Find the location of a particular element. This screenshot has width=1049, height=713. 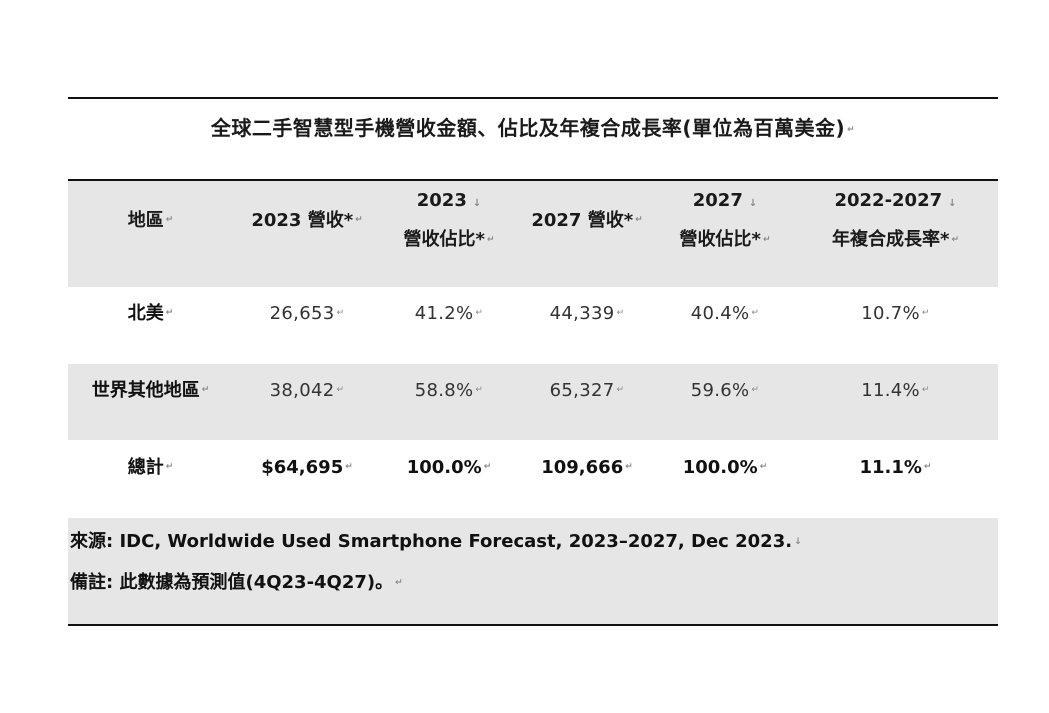

cell-total-cagr: 11.1% ↵ is located at coordinates (895, 467).